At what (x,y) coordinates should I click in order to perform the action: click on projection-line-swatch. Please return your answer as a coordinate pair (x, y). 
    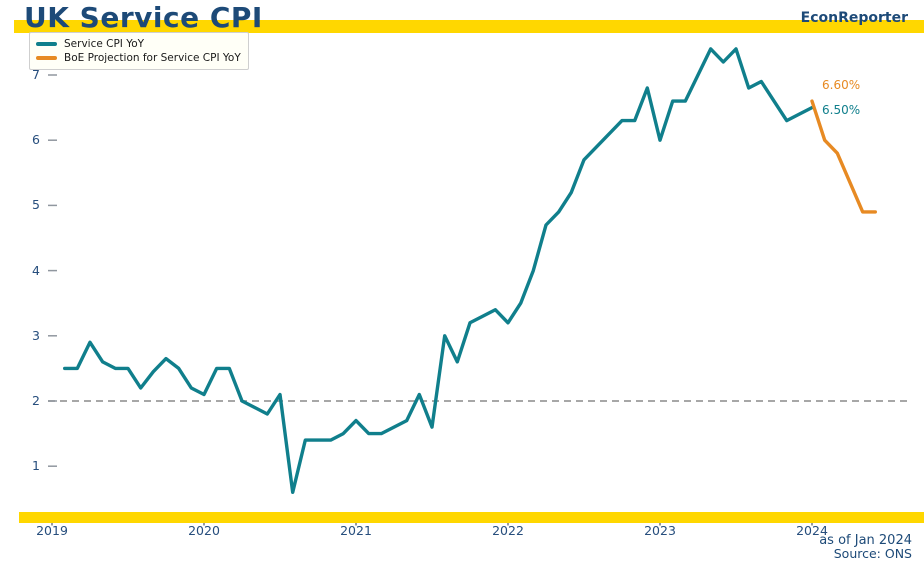
    Looking at the image, I should click on (46, 58).